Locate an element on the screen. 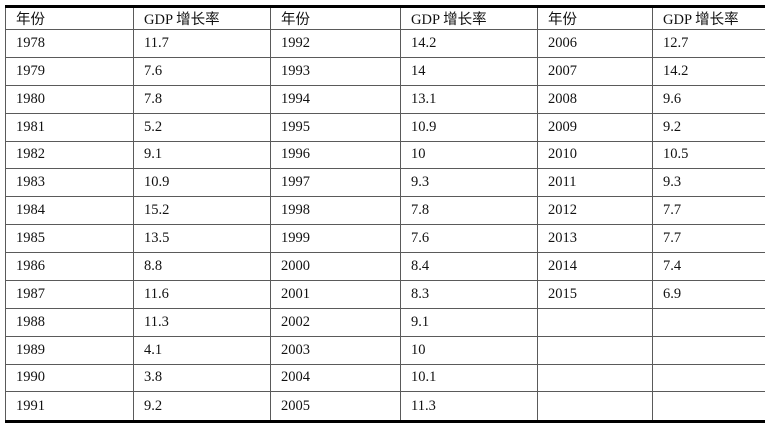 Image resolution: width=765 pixels, height=431 pixels. year-cell: 2007 is located at coordinates (595, 71).